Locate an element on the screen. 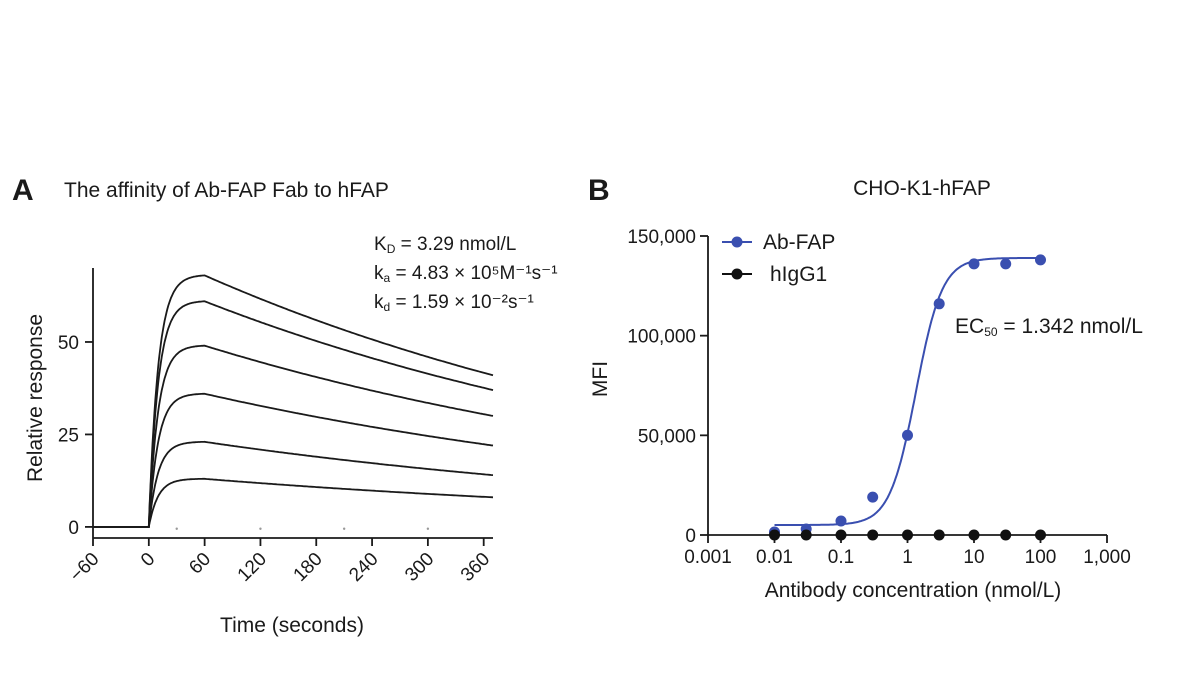 Image resolution: width=1200 pixels, height=675 pixels. ab-fap-fit-line is located at coordinates (907, 391).